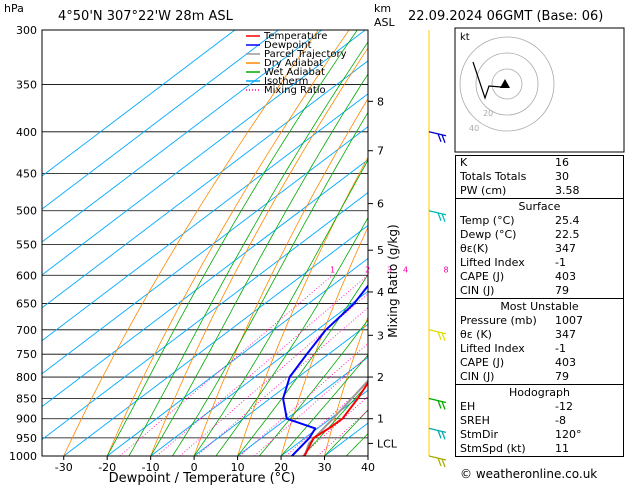 The height and width of the screenshot is (486, 629). I want to click on temperature-tick-label: 20, so click(281, 467).